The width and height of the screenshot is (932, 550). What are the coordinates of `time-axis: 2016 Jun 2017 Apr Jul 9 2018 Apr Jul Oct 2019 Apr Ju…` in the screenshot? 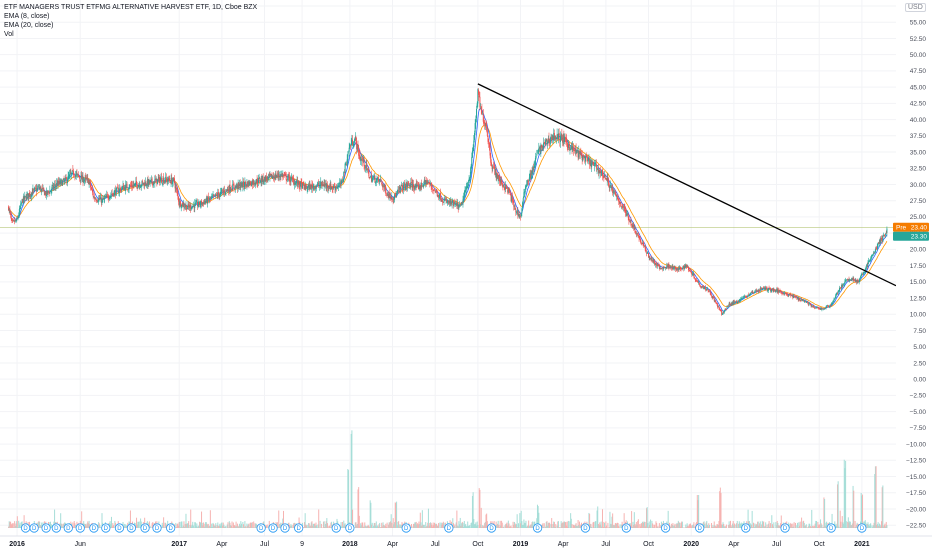 It's located at (439, 544).